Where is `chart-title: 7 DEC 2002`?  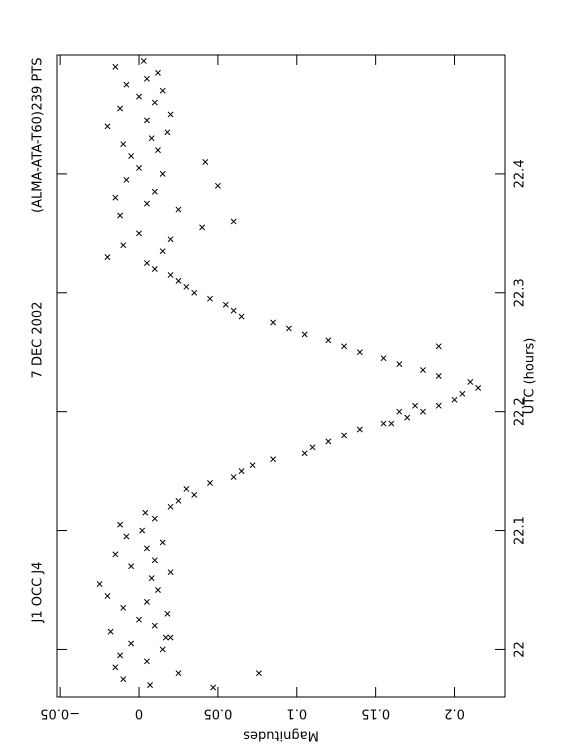
chart-title: 7 DEC 2002 is located at coordinates (38, 340).